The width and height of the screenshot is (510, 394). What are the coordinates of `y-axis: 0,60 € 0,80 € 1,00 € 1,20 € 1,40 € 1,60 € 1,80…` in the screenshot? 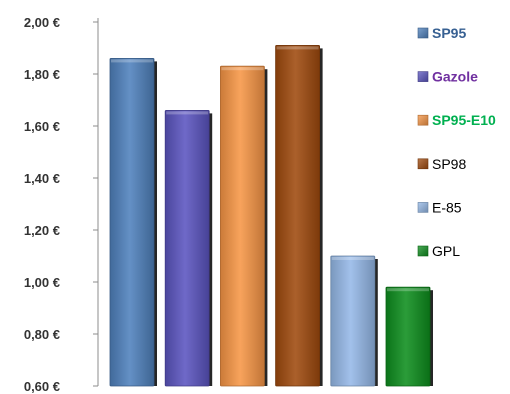 It's located at (61, 204).